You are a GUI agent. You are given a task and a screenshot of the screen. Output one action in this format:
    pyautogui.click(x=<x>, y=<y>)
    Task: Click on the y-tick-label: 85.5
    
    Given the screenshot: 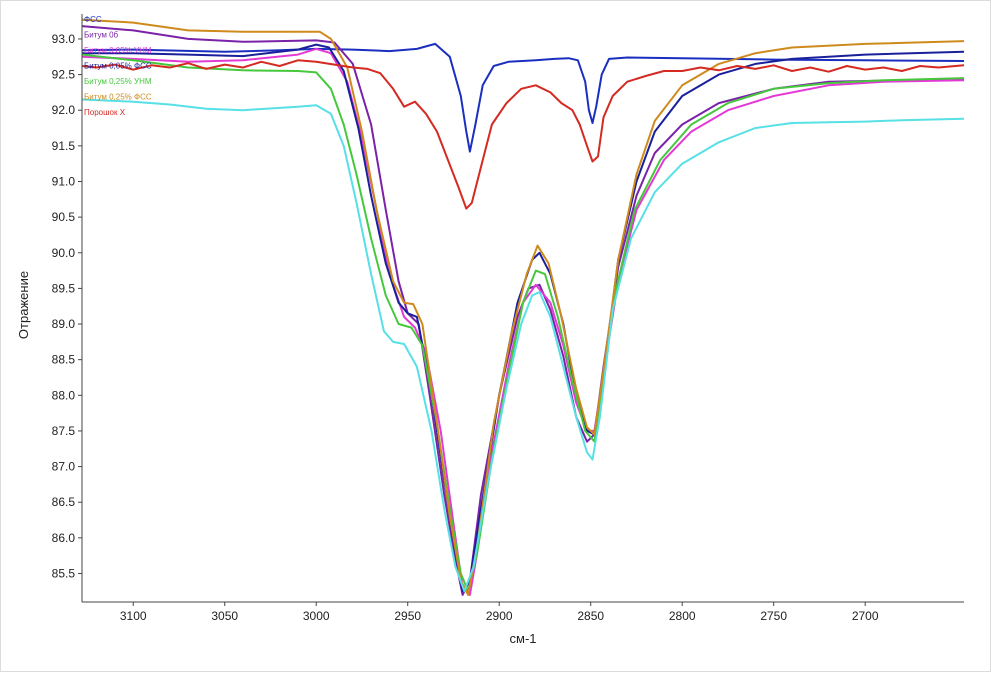 What is the action you would take?
    pyautogui.click(x=64, y=573)
    